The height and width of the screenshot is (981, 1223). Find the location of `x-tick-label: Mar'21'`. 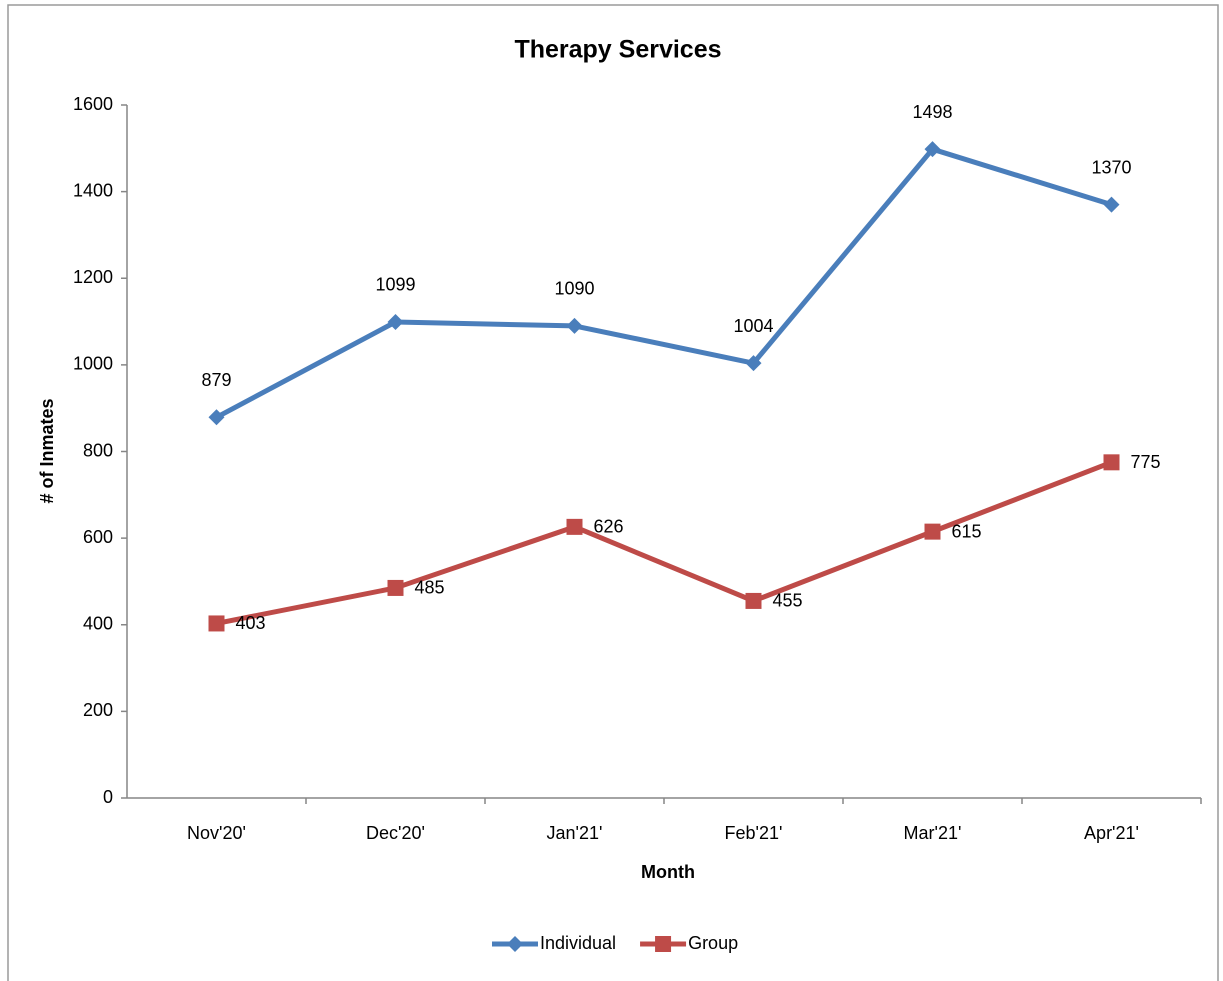

x-tick-label: Mar'21' is located at coordinates (933, 833).